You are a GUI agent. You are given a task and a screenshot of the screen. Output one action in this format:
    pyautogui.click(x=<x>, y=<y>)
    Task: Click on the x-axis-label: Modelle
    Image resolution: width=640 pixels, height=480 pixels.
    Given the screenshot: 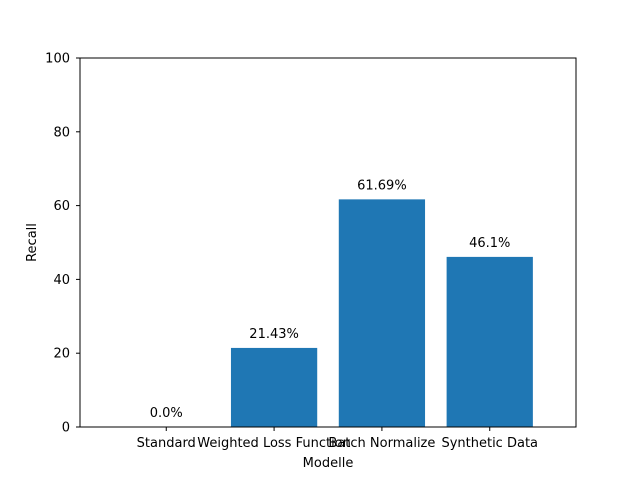 What is the action you would take?
    pyautogui.click(x=328, y=463)
    